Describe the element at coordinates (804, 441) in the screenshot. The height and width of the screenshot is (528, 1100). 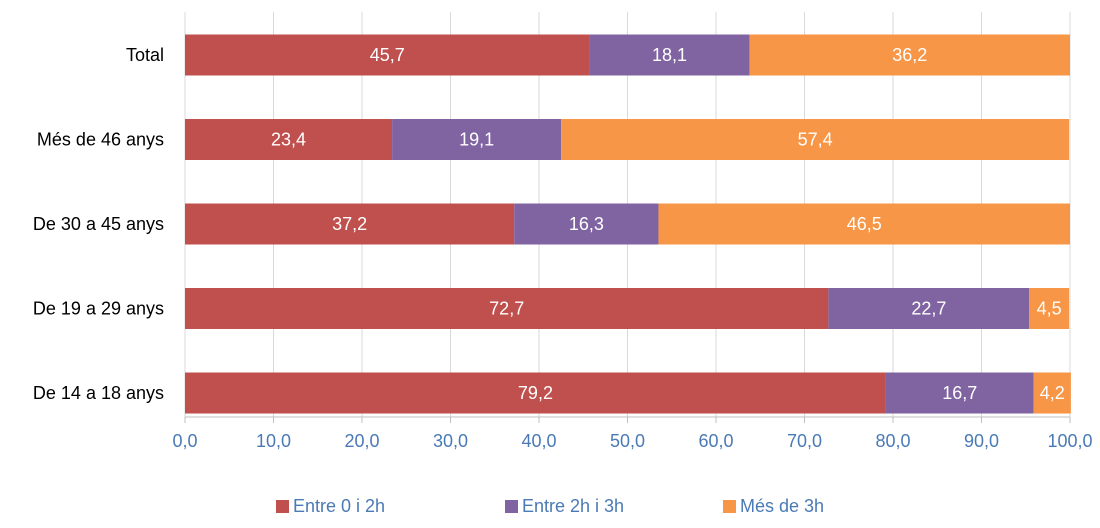
I see `x-tick-label: 70,0` at that location.